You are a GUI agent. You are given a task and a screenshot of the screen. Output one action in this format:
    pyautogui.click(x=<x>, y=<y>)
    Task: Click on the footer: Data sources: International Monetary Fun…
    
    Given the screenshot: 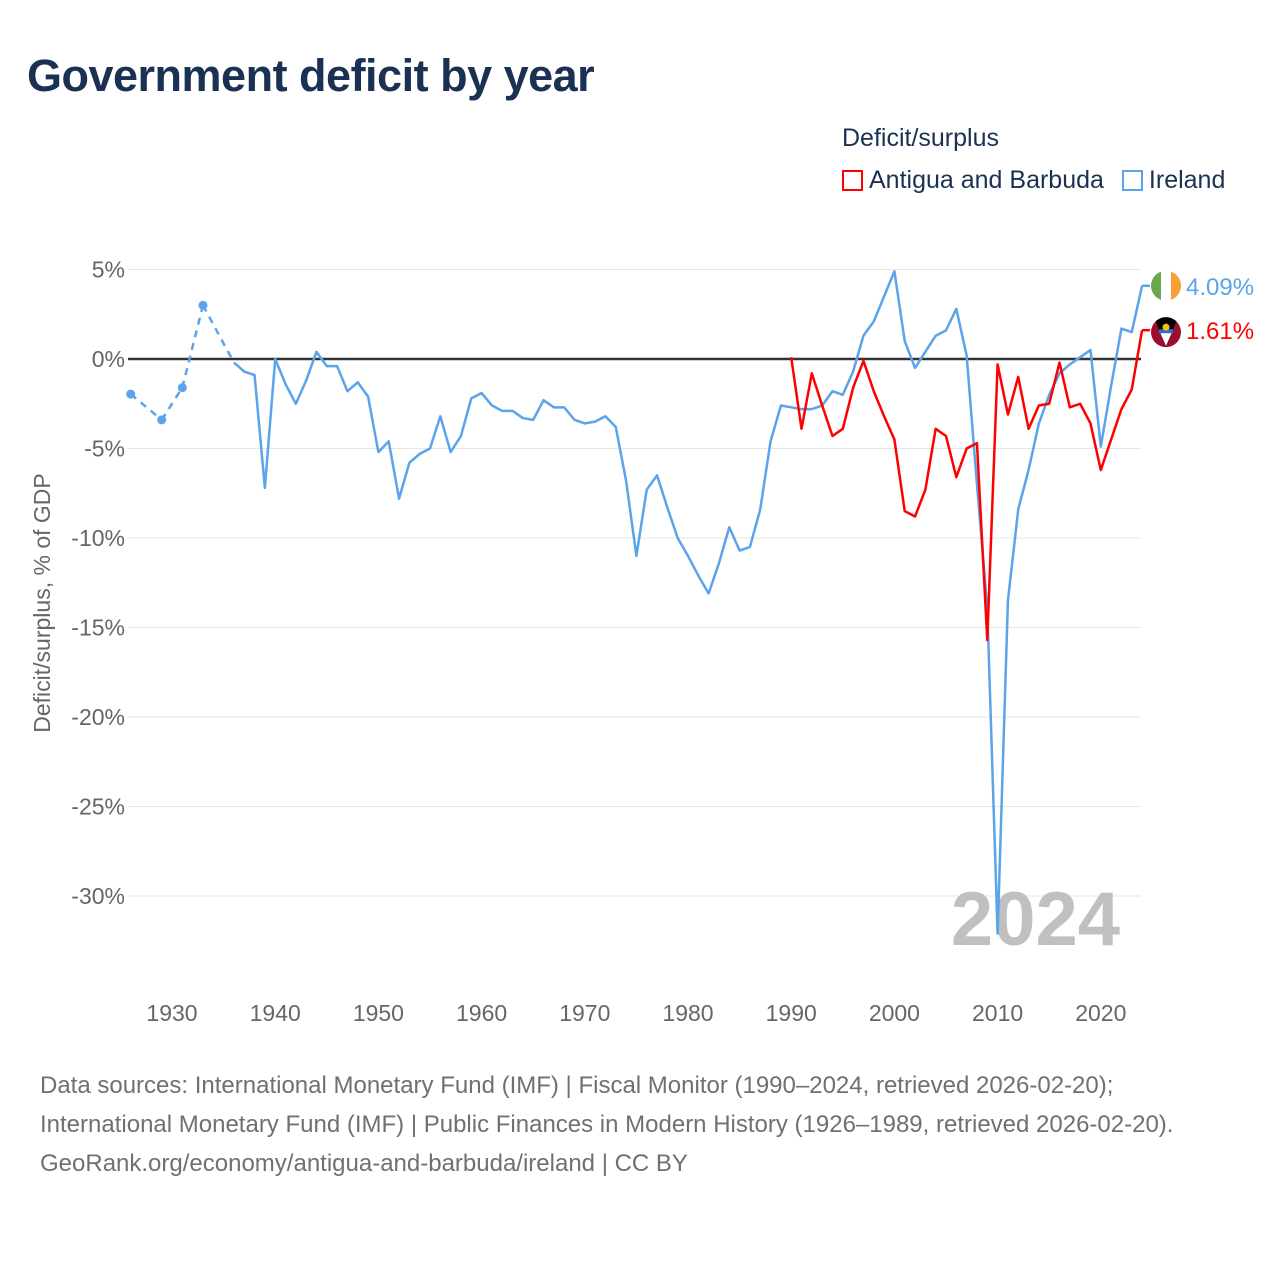 What is the action you would take?
    pyautogui.click(x=640, y=1124)
    